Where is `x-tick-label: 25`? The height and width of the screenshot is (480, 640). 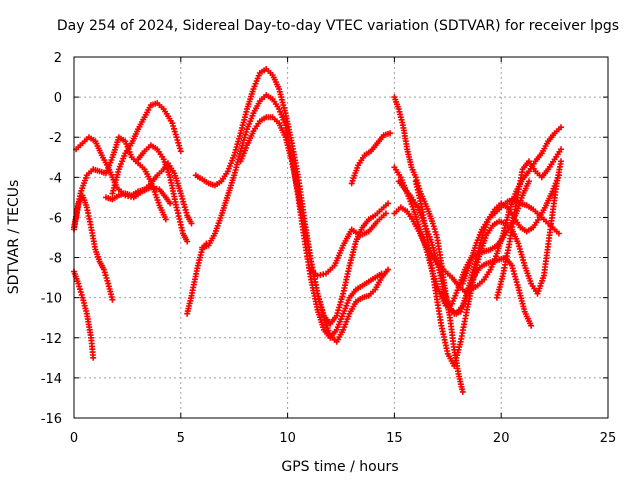 x-tick-label: 25 is located at coordinates (608, 438).